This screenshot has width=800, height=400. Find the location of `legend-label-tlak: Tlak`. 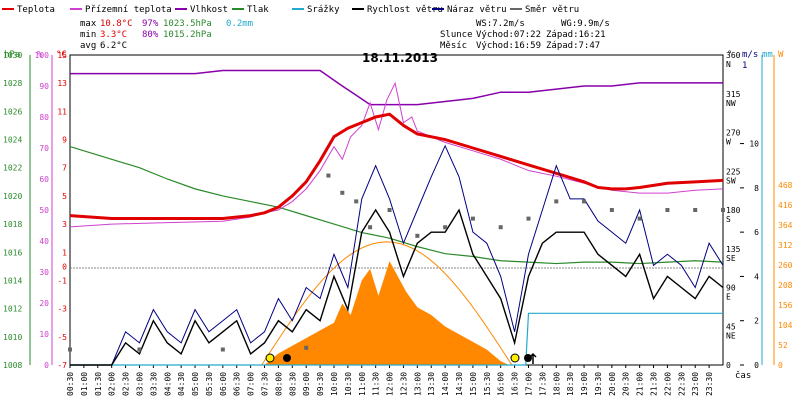

legend-label-tlak: Tlak is located at coordinates (258, 10).